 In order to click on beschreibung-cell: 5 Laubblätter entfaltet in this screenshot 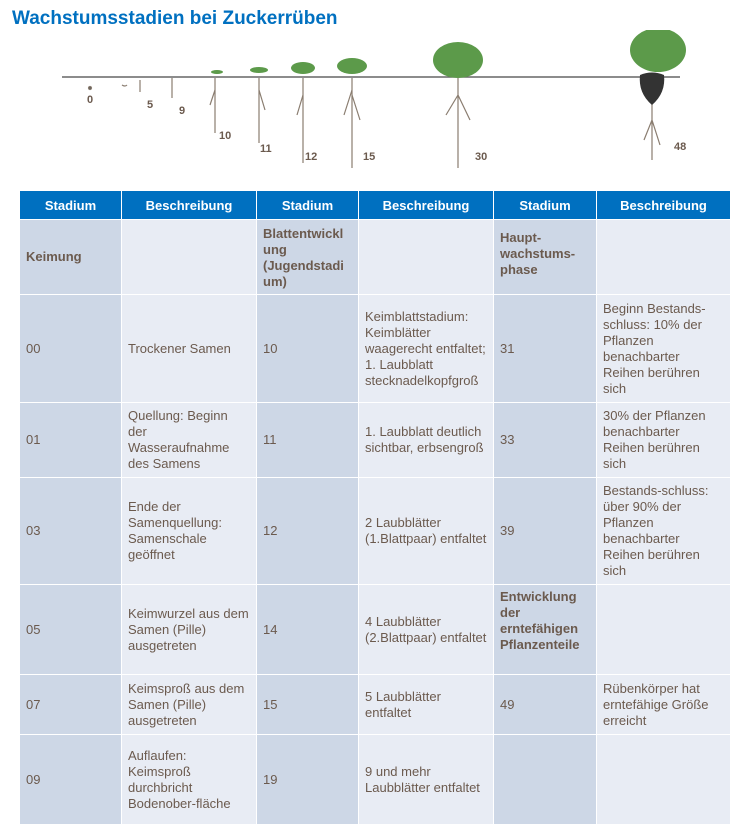, I will do `click(426, 704)`.